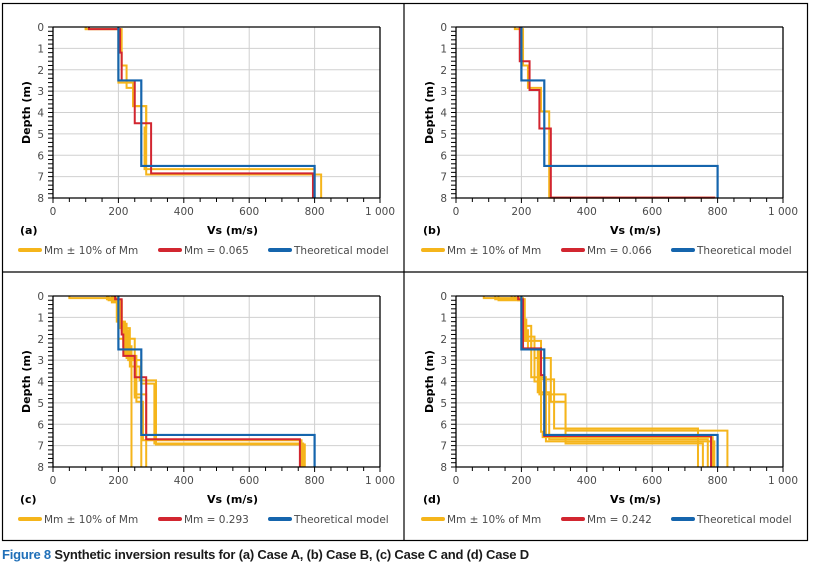  What do you see at coordinates (28, 499) in the screenshot?
I see `panel-label: (c)` at bounding box center [28, 499].